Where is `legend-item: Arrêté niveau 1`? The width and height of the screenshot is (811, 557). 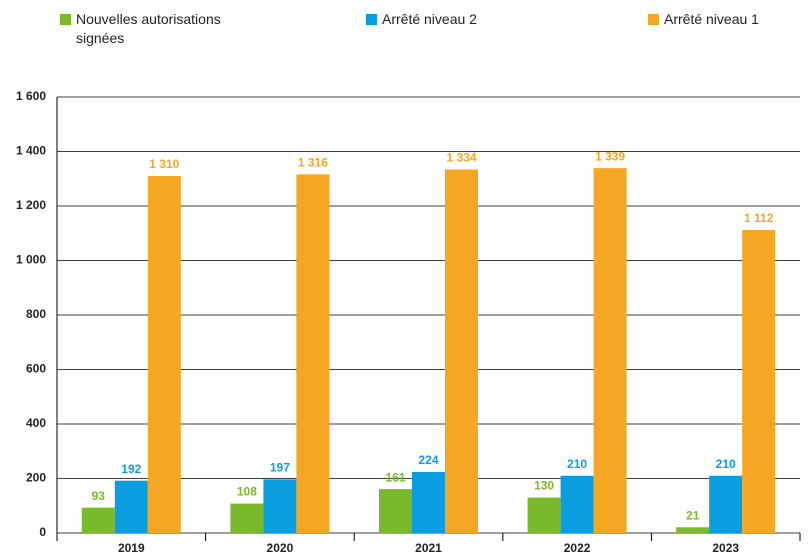
legend-item: Arrêté niveau 1 is located at coordinates (723, 19).